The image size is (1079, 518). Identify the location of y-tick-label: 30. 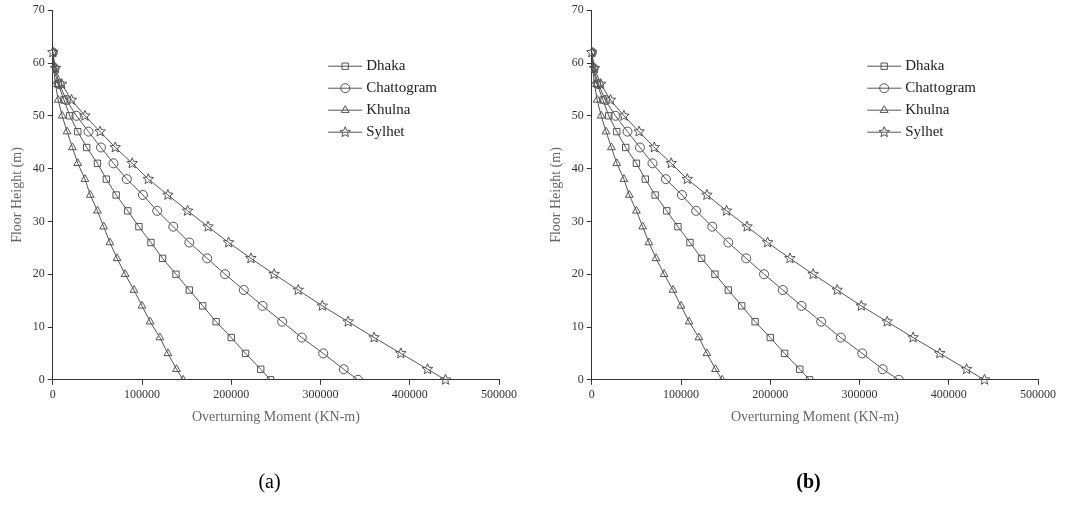
(38, 220).